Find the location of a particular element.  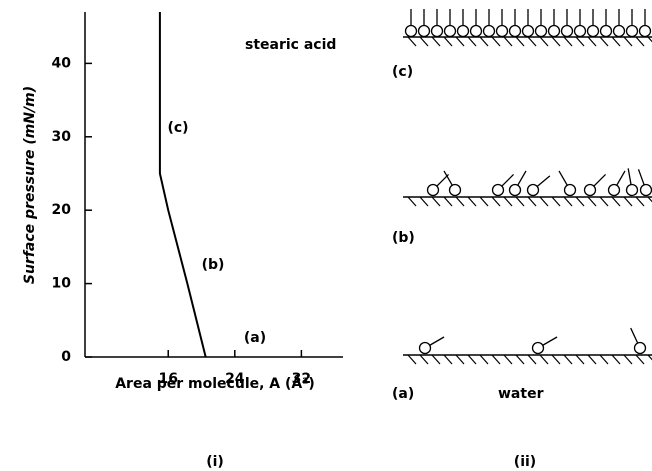

annotation: (c) is located at coordinates (177, 128).